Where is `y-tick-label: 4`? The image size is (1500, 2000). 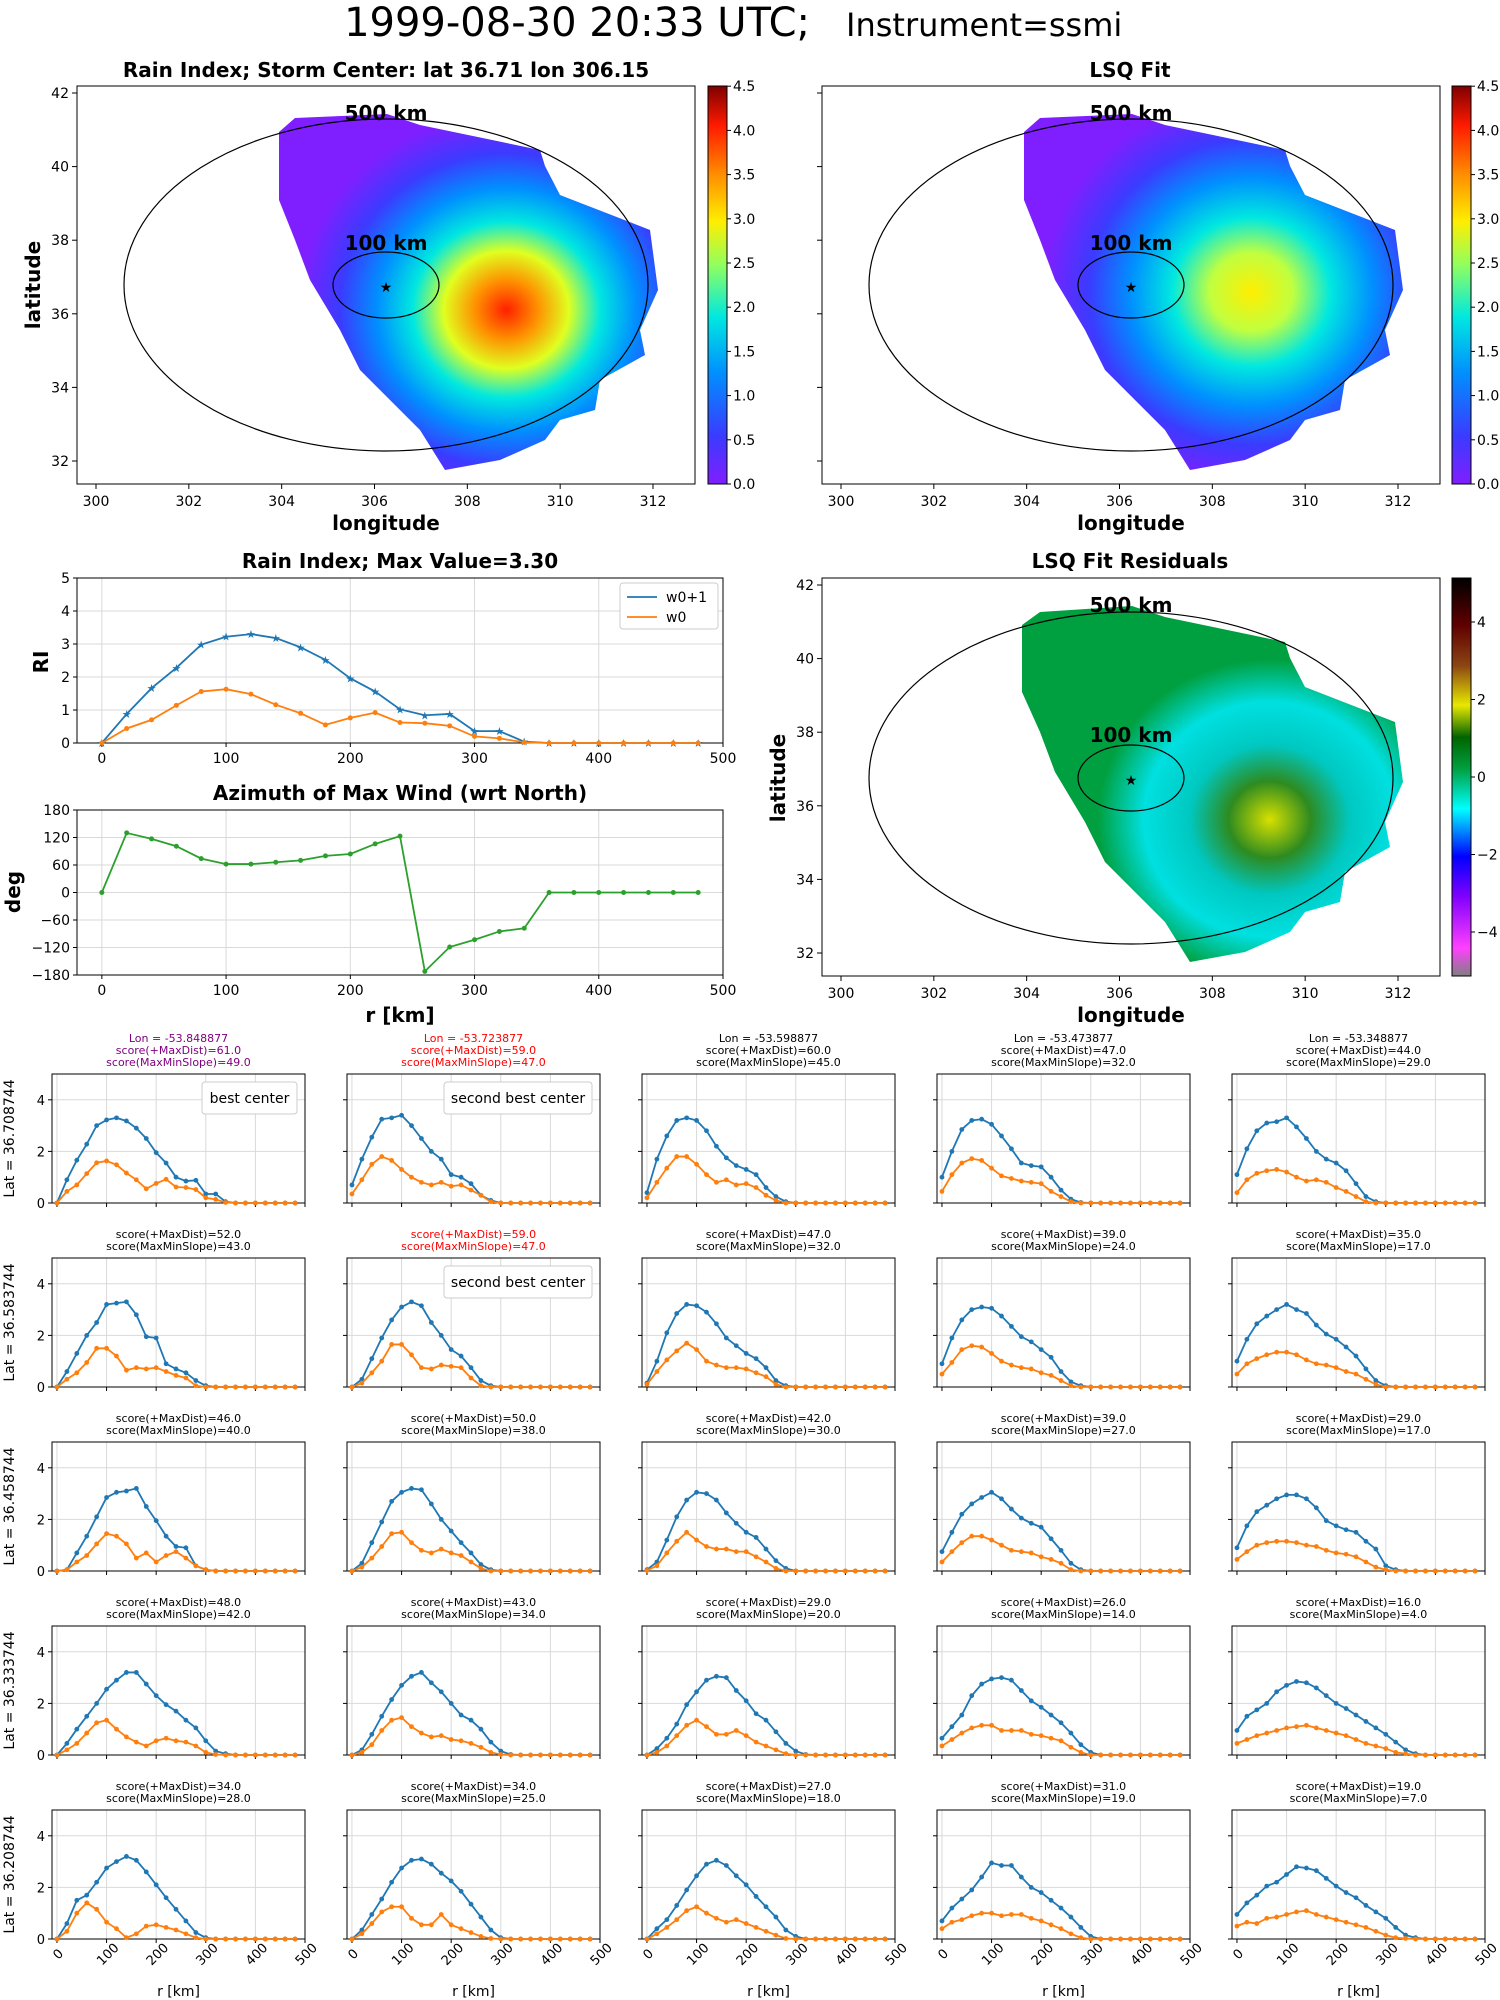
y-tick-label: 4 is located at coordinates (41, 1285).